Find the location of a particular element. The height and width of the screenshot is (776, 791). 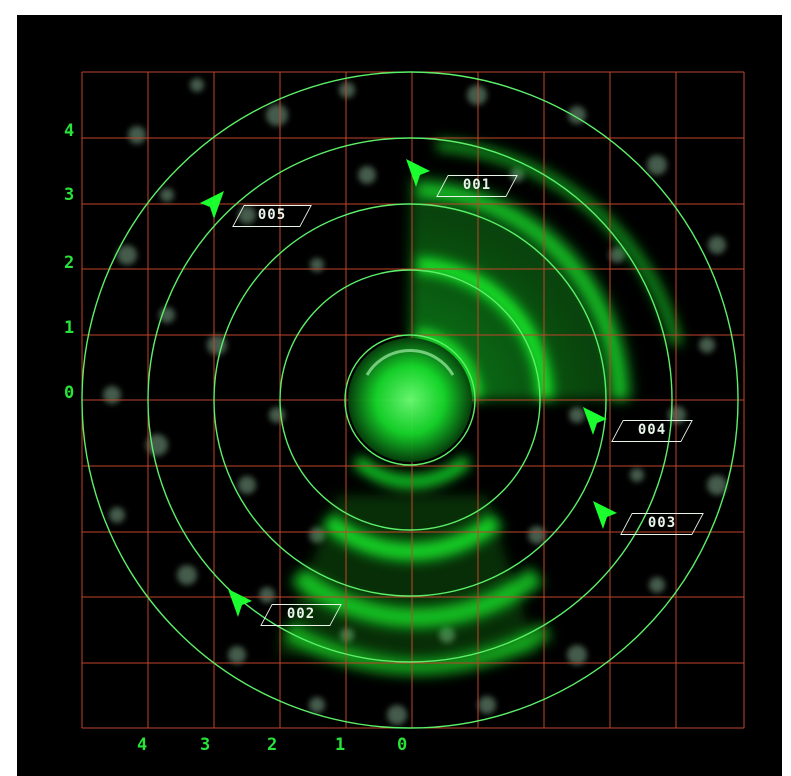

target-id: 004 is located at coordinates (652, 430).